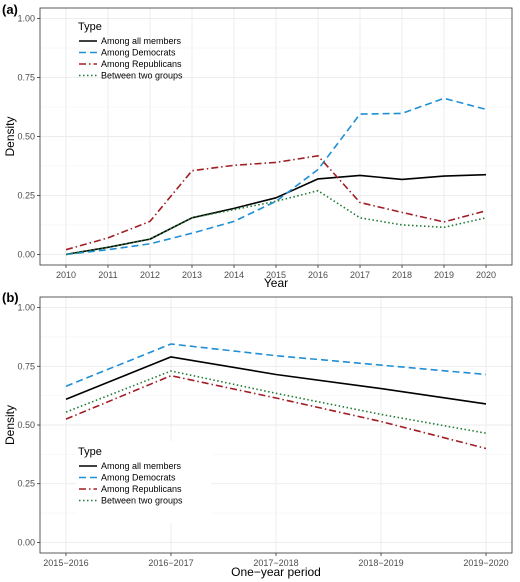 The width and height of the screenshot is (520, 582). Describe the element at coordinates (10, 9) in the screenshot. I see `panel-label: (a)` at that location.